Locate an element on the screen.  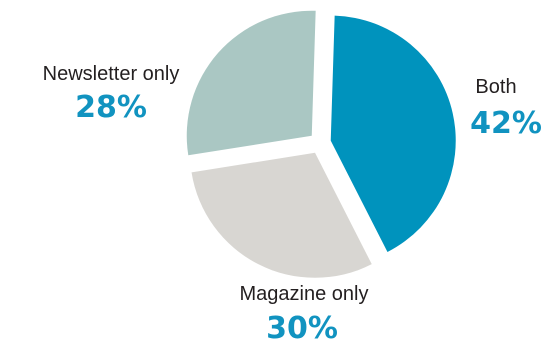
slice-label-newsletter-only: Newsletter only is located at coordinates (111, 74).